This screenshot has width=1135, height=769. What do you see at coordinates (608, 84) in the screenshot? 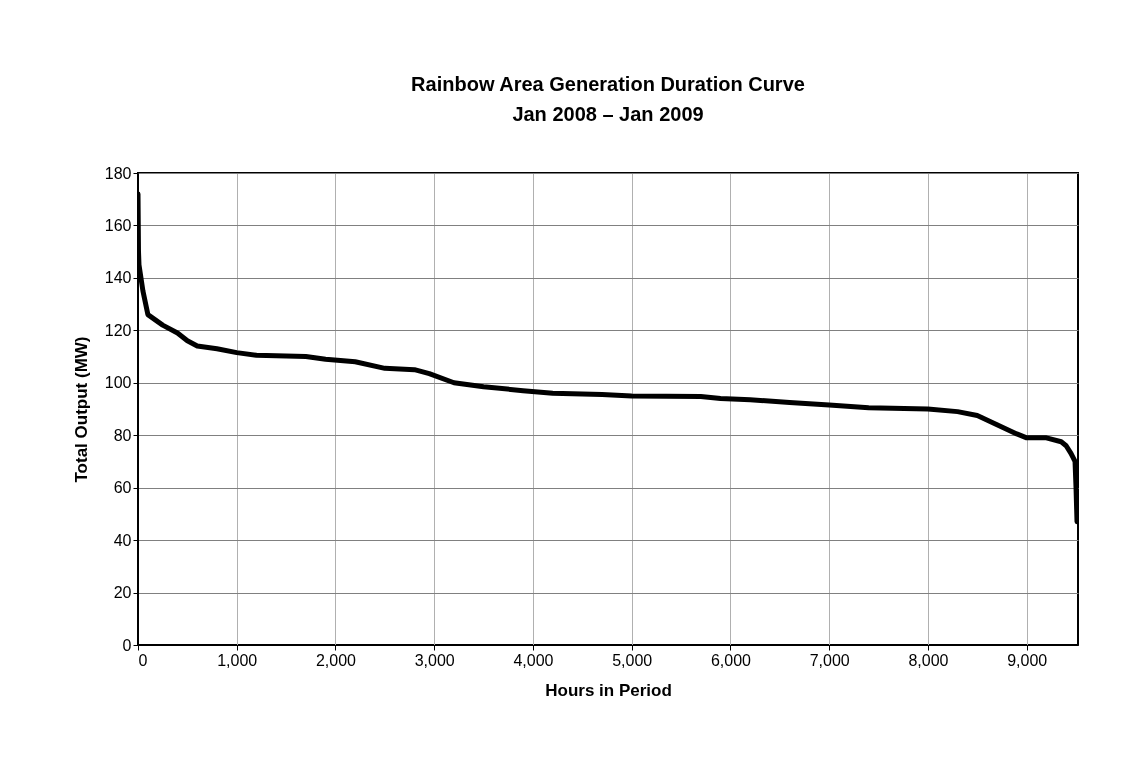
I see `chart-title: Rainbow Area Generation Duration Curve` at bounding box center [608, 84].